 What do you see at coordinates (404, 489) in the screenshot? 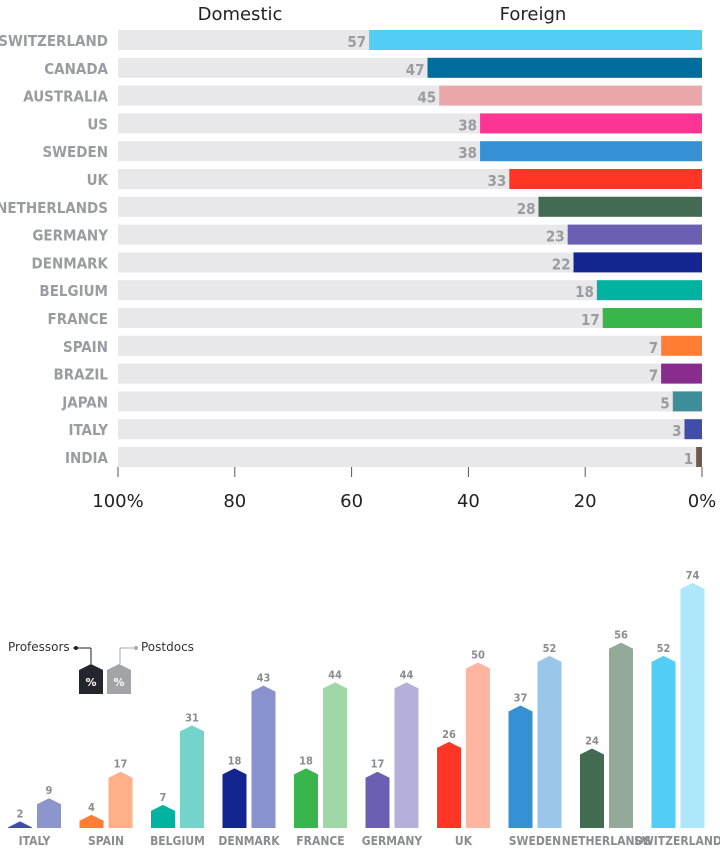
I see `x-axis: 100% 80 60 40 20 0%` at bounding box center [404, 489].